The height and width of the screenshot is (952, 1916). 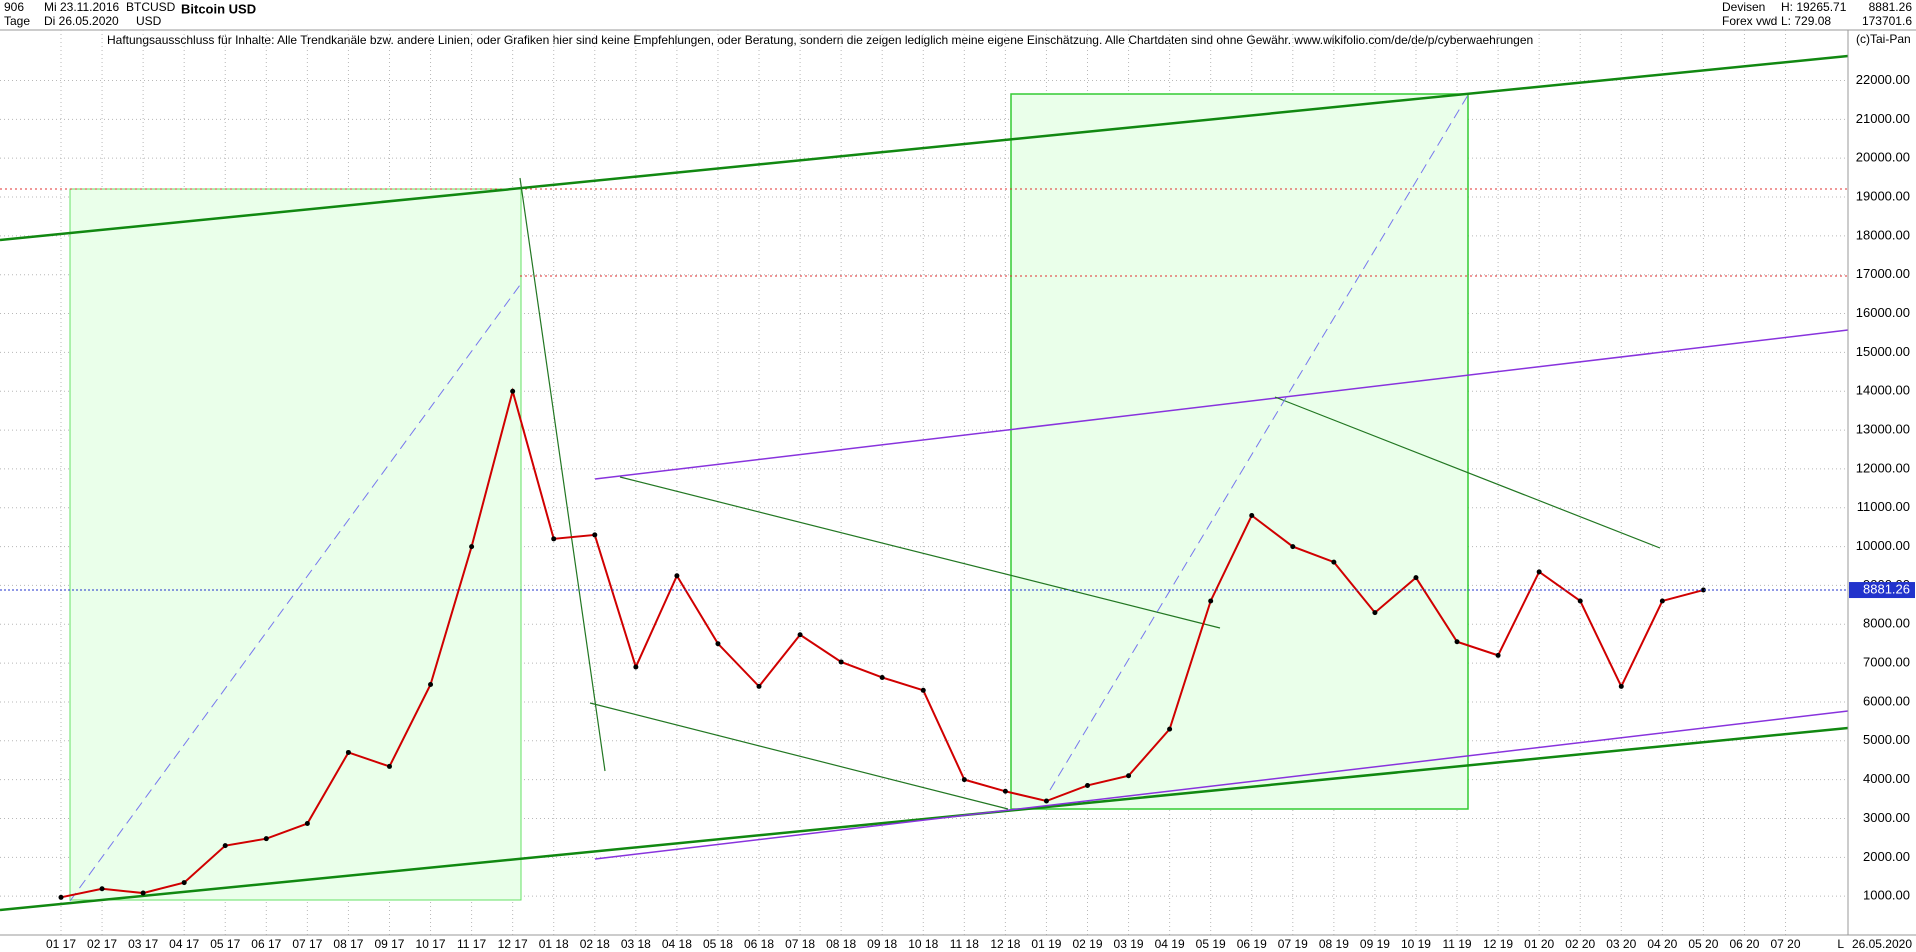 What do you see at coordinates (17, 21) in the screenshot?
I see `period: Tage` at bounding box center [17, 21].